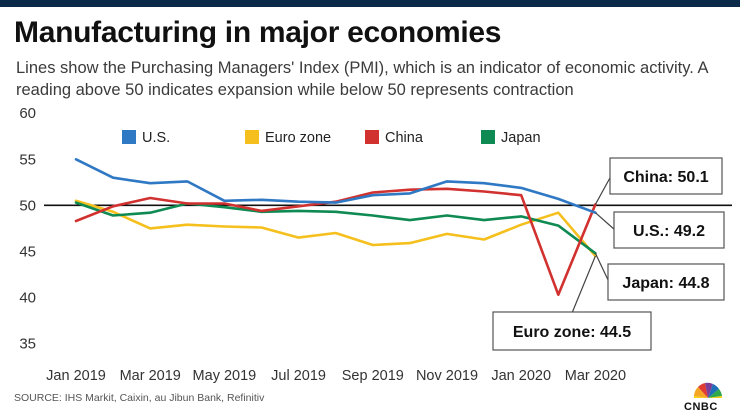 Image resolution: width=740 pixels, height=416 pixels. Describe the element at coordinates (701, 407) in the screenshot. I see `logo-text: CNBC` at that location.